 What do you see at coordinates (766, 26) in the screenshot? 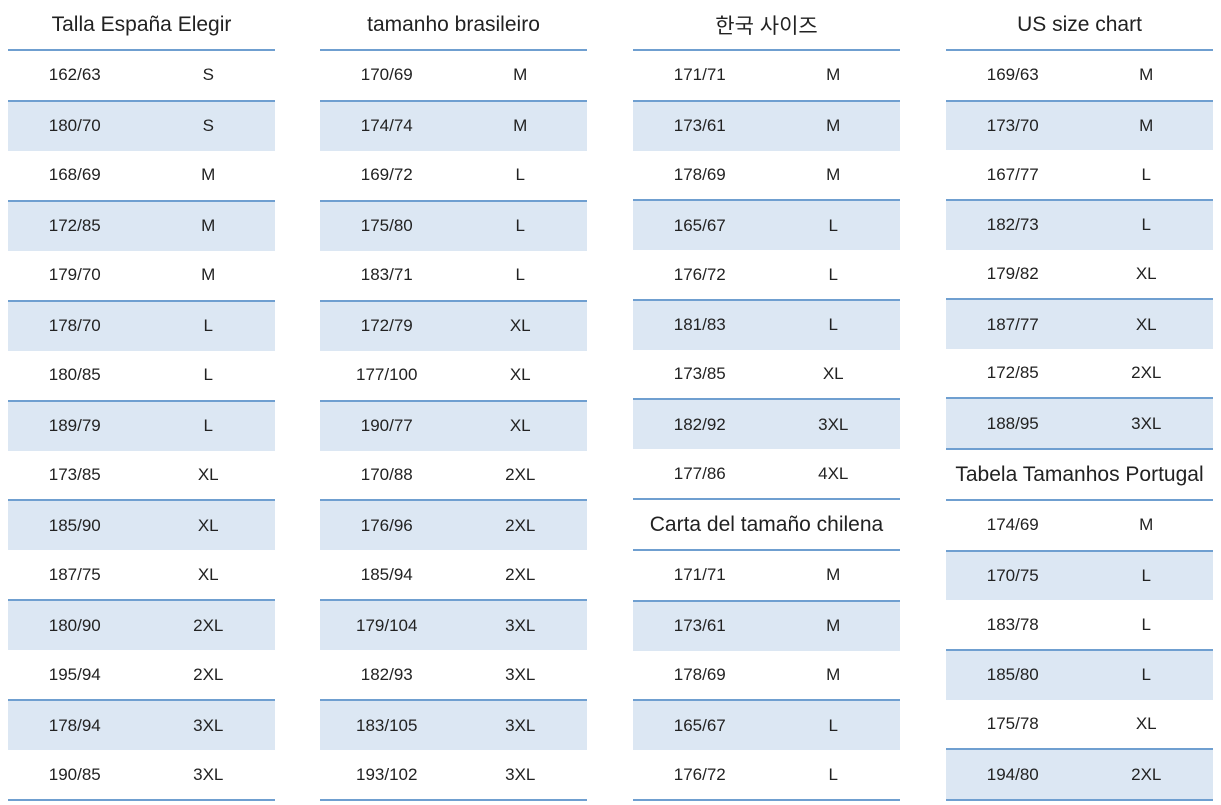
I see `header-title: 한국 사이즈` at bounding box center [766, 26].